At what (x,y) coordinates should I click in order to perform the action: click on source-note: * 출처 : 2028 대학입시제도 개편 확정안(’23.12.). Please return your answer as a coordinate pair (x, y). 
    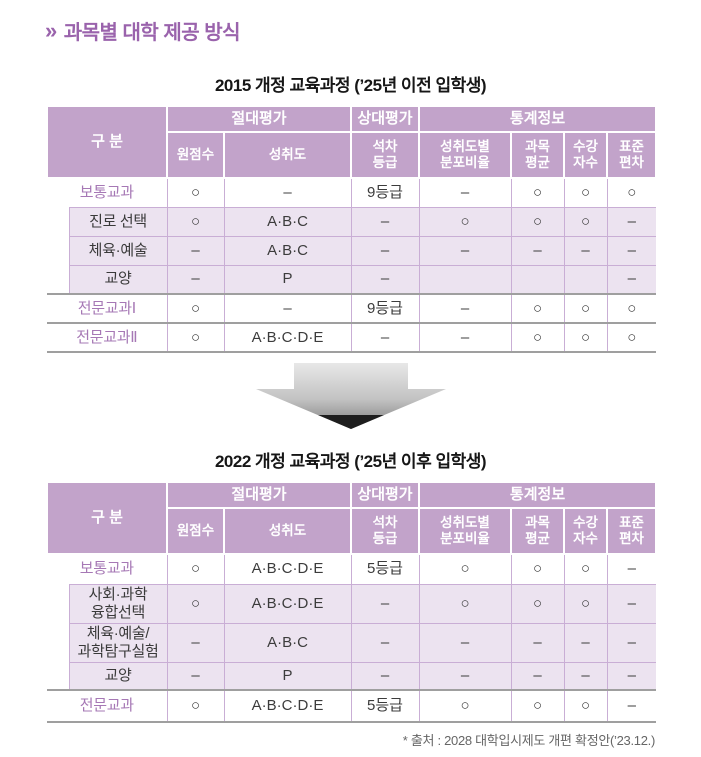
    Looking at the image, I should click on (529, 740).